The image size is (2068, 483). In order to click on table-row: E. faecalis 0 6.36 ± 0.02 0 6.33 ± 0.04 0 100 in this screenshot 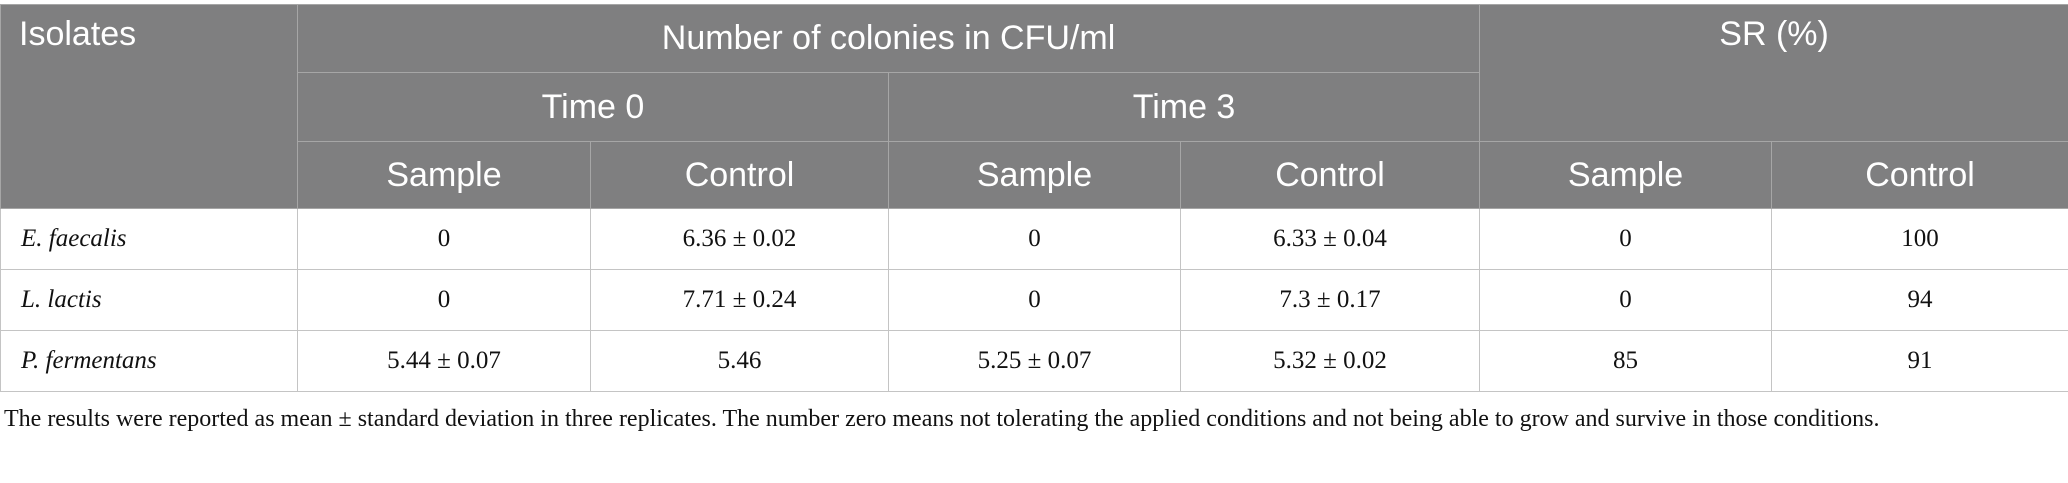, I will do `click(1034, 239)`.